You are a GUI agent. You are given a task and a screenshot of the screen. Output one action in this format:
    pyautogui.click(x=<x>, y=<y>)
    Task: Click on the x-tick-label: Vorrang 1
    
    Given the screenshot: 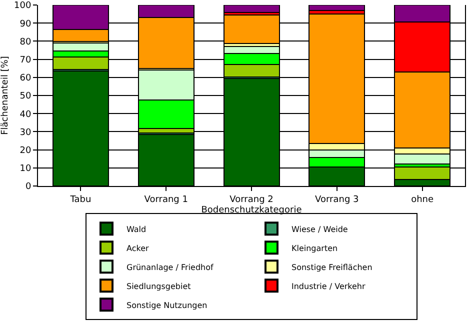 What is the action you would take?
    pyautogui.click(x=166, y=199)
    